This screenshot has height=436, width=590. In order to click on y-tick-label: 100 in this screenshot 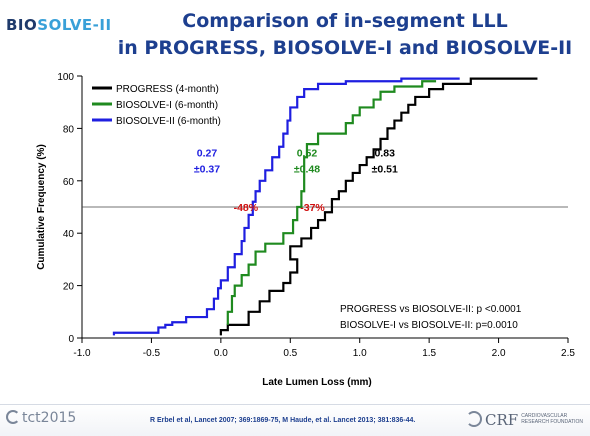, I will do `click(65, 77)`.